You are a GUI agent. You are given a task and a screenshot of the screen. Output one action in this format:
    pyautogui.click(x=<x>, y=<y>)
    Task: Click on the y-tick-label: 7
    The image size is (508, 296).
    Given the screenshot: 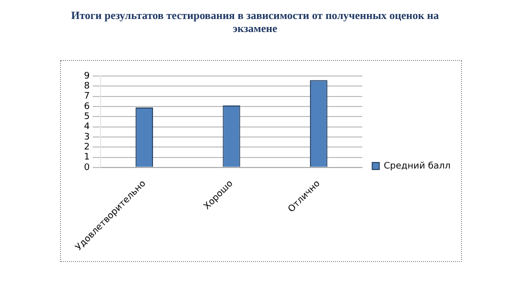 What is the action you would take?
    pyautogui.click(x=87, y=97)
    